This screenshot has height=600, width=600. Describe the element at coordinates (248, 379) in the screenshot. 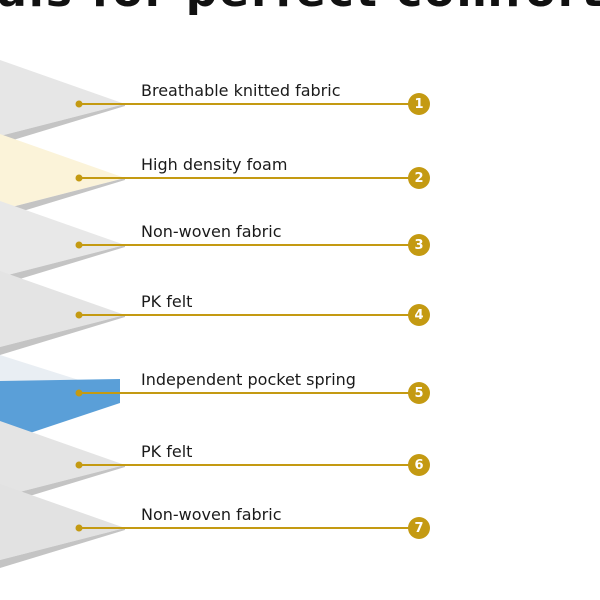

I see `layer-label: Independent pocket spring` at that location.